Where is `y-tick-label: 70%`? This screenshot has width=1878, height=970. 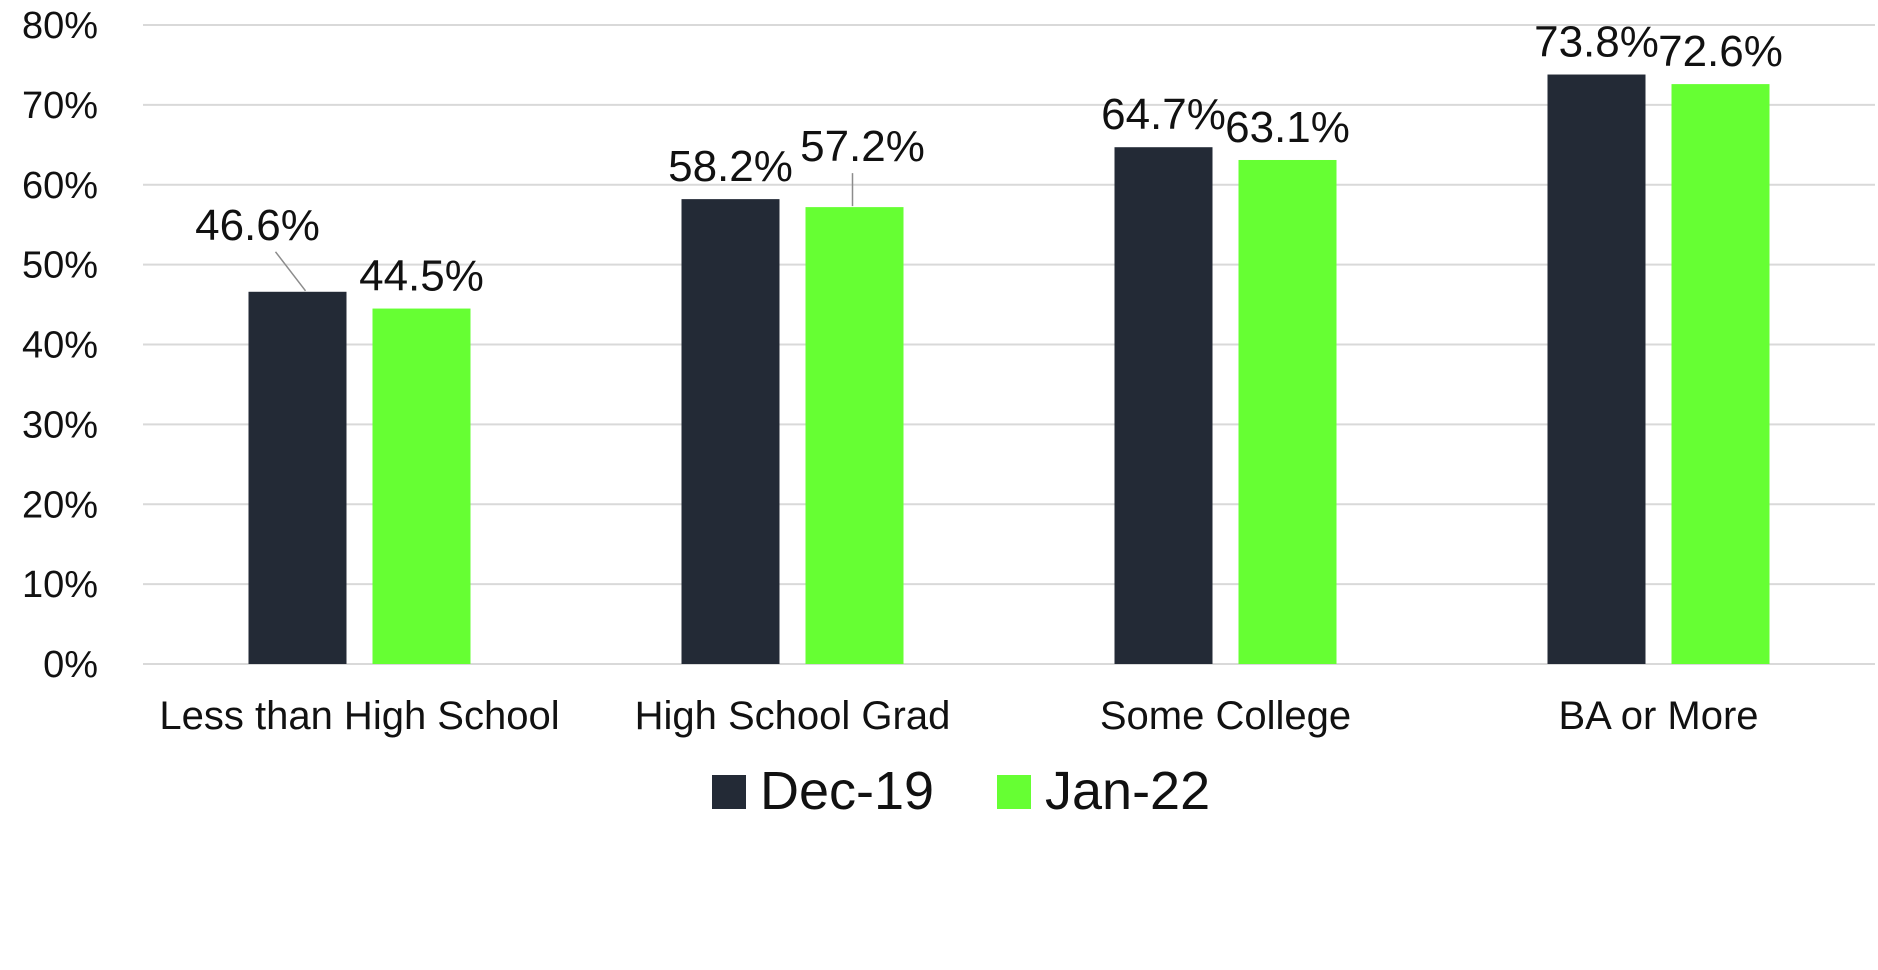
y-tick-label: 70% is located at coordinates (60, 106).